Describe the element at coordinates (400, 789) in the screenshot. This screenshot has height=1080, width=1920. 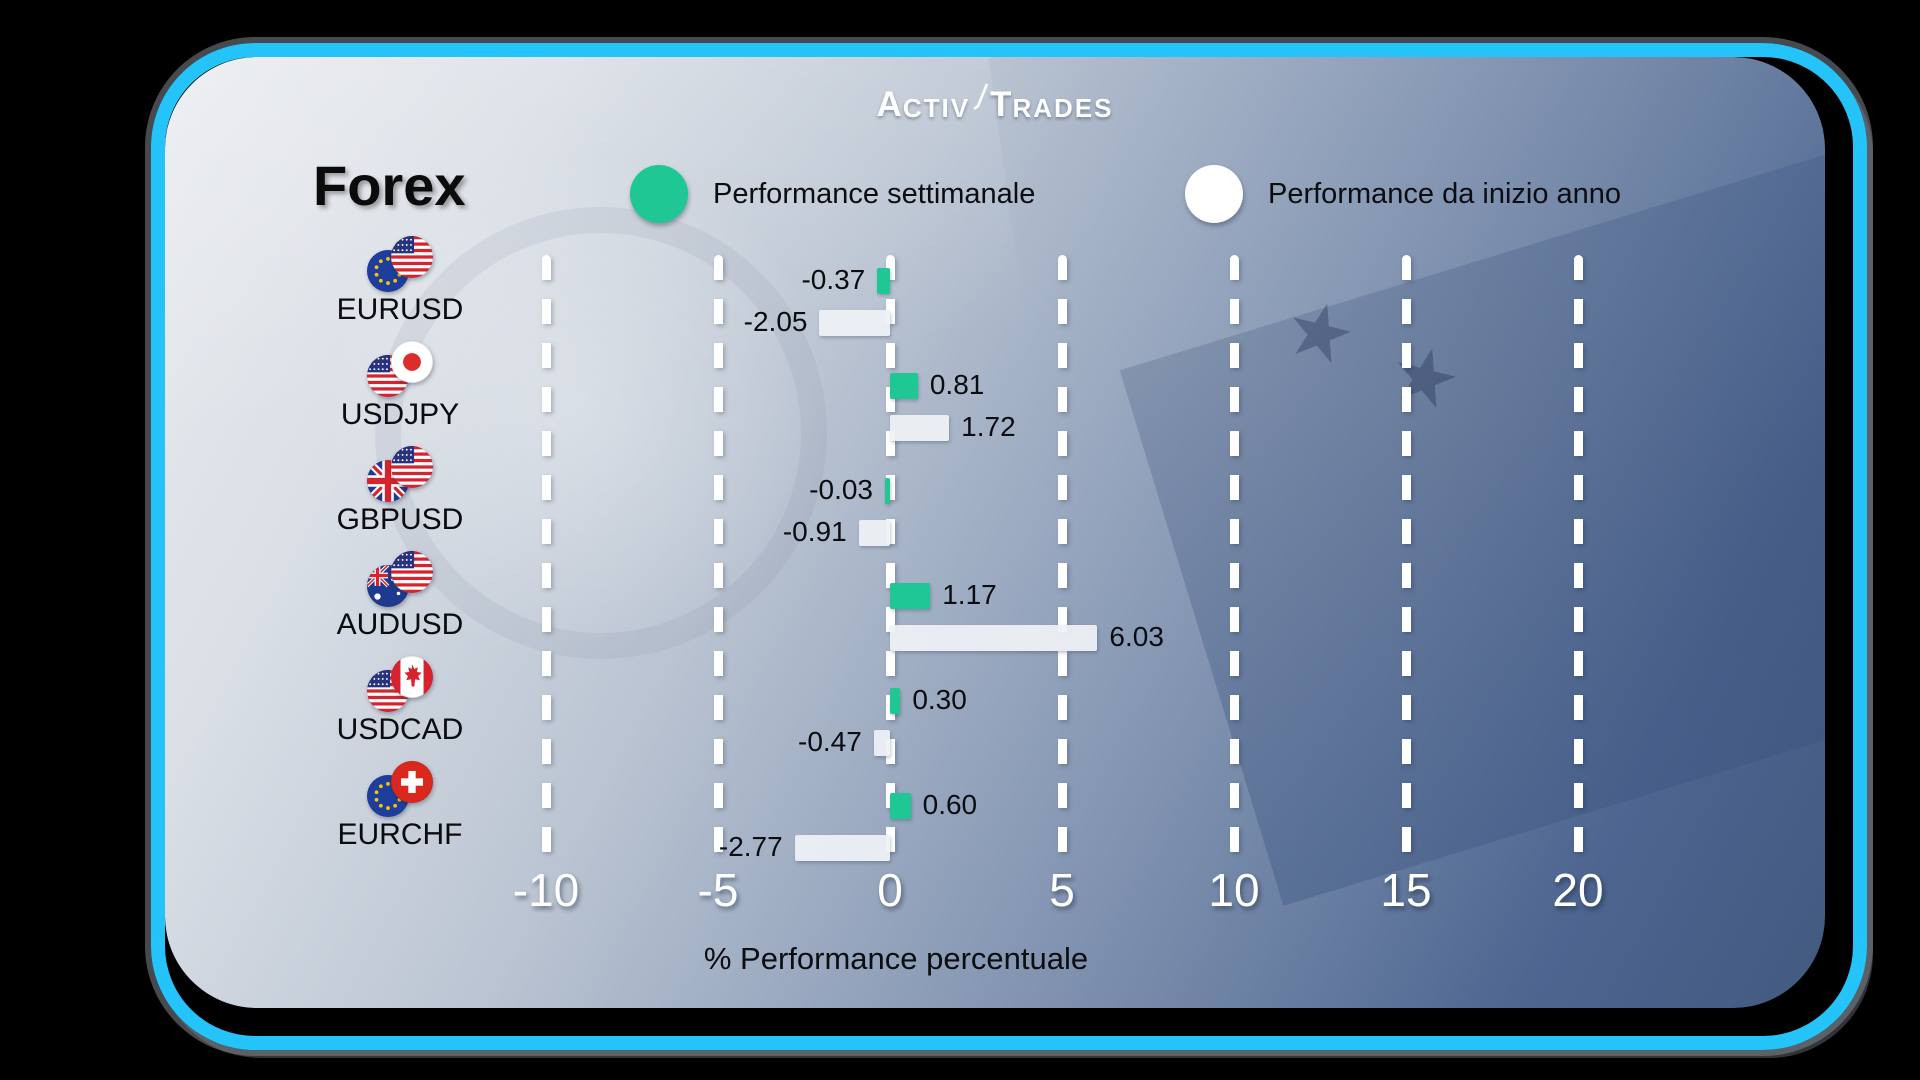
I see `flag-pair-eurchf` at that location.